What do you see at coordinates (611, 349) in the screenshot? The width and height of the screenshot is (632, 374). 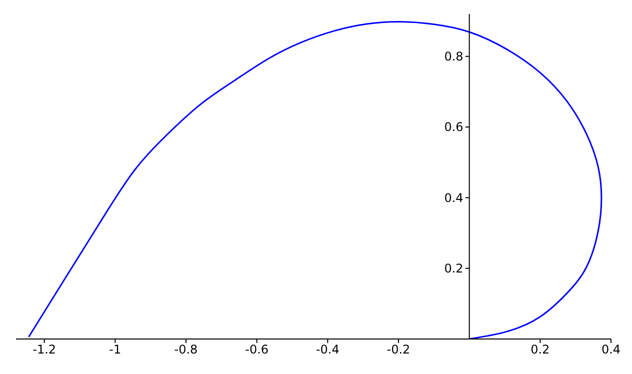 I see `x-tick-label: 0.4` at bounding box center [611, 349].